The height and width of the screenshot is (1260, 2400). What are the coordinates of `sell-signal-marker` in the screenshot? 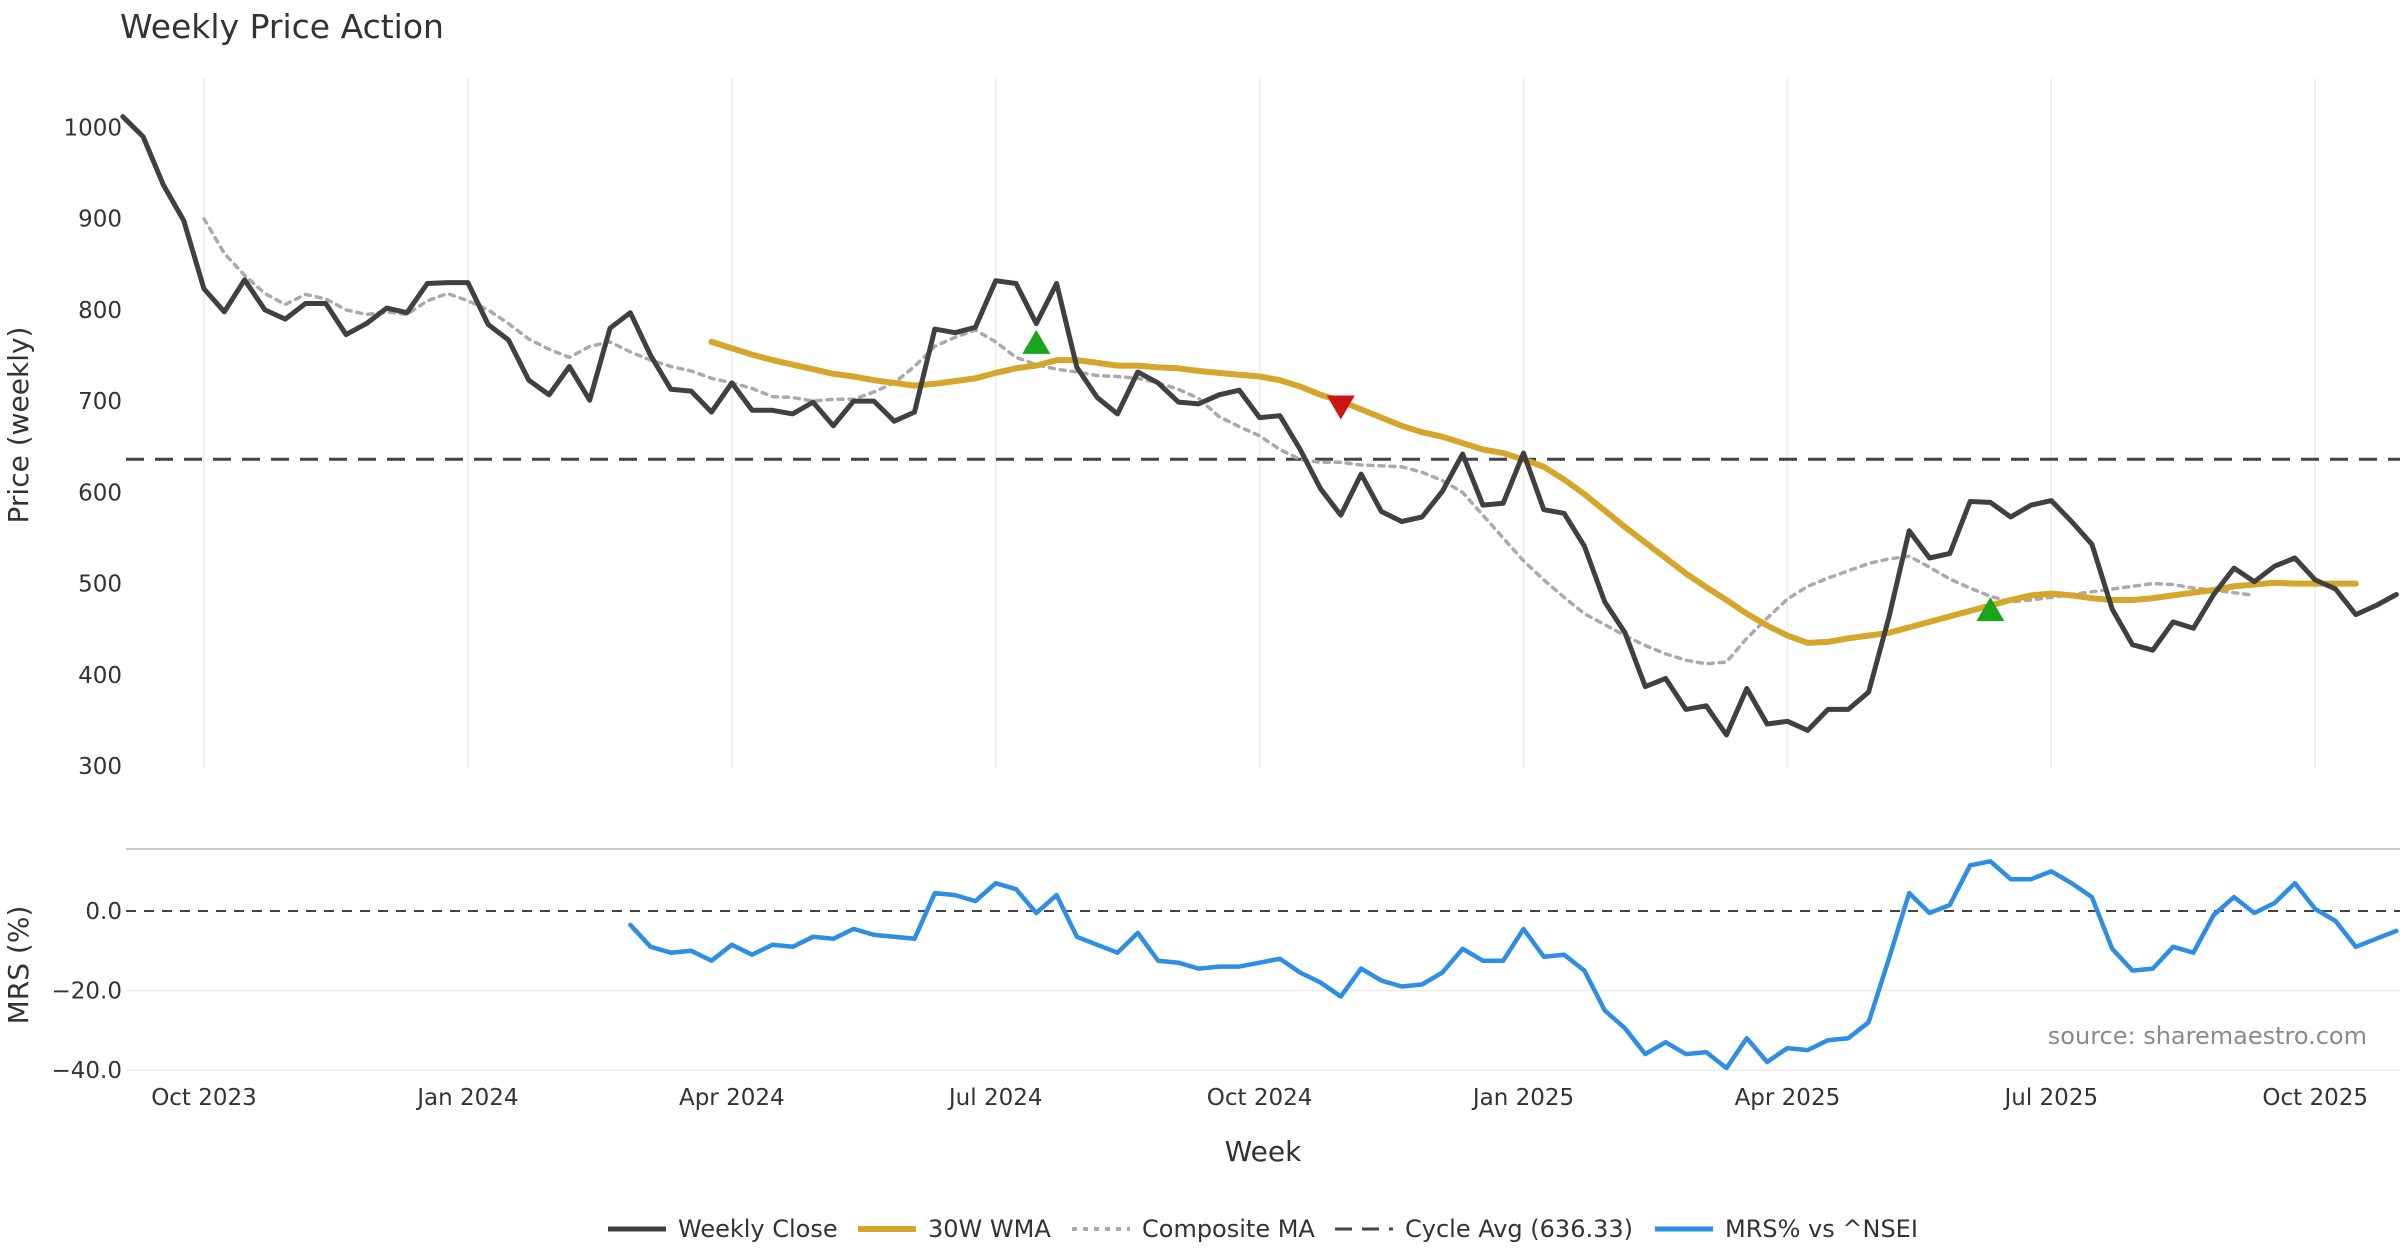 It's located at (1340, 407).